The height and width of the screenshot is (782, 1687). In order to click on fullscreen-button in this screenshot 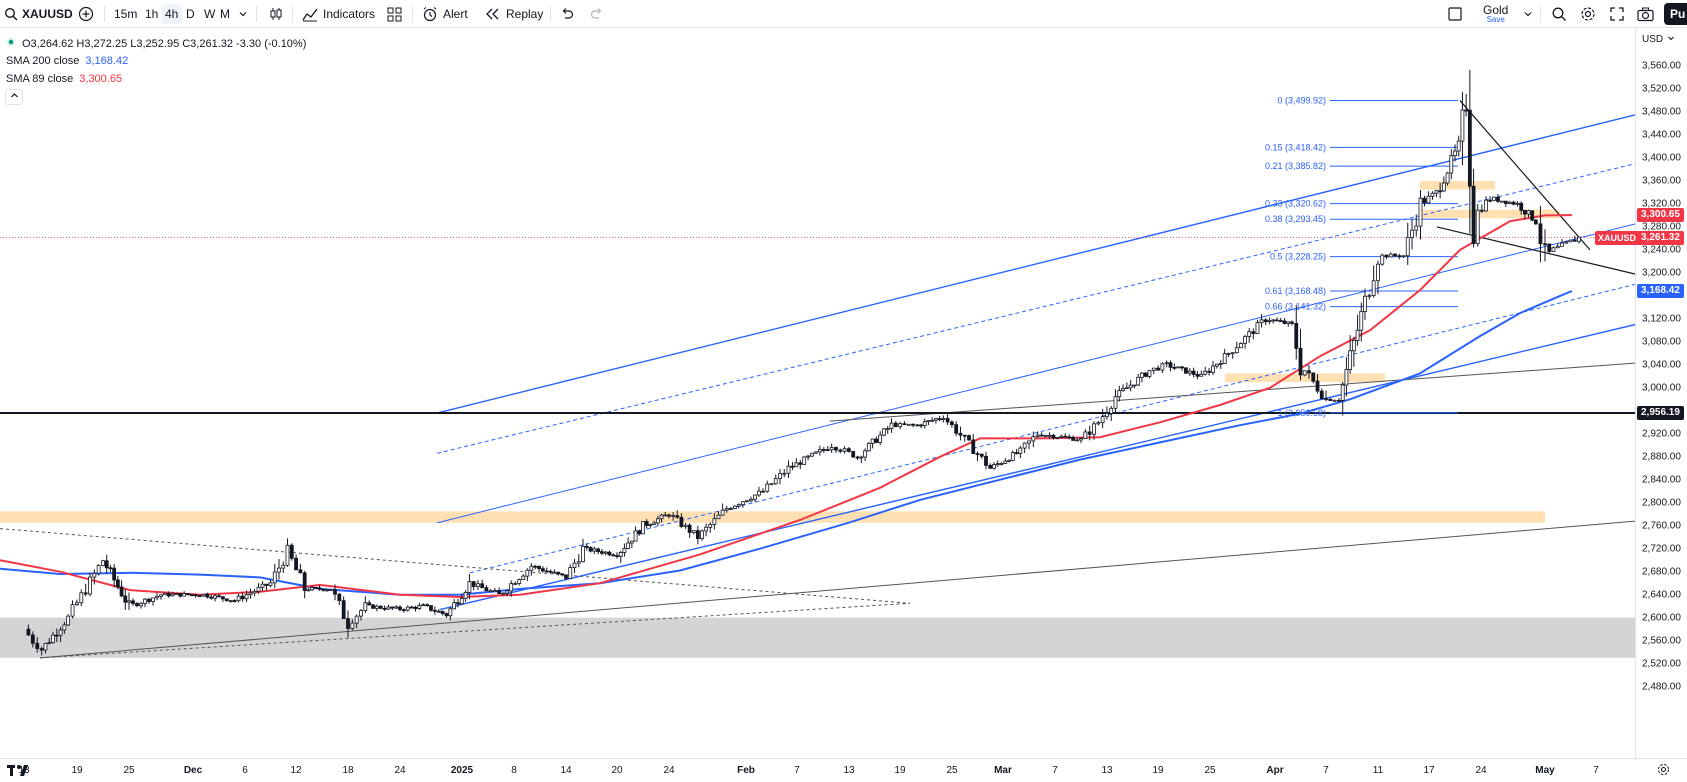, I will do `click(1617, 14)`.